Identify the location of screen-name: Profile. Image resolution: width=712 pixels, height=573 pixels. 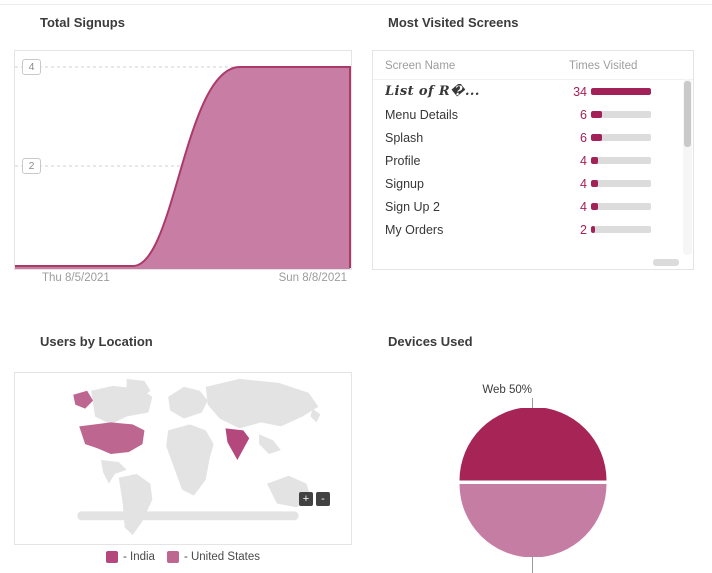
(403, 160).